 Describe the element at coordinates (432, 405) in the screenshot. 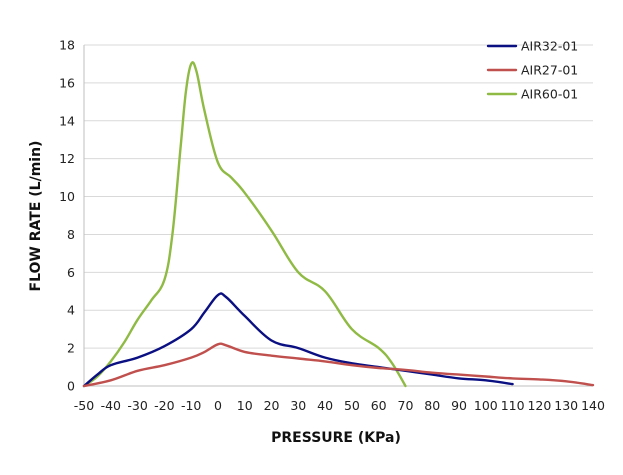

I see `x-tick-label: 80` at that location.